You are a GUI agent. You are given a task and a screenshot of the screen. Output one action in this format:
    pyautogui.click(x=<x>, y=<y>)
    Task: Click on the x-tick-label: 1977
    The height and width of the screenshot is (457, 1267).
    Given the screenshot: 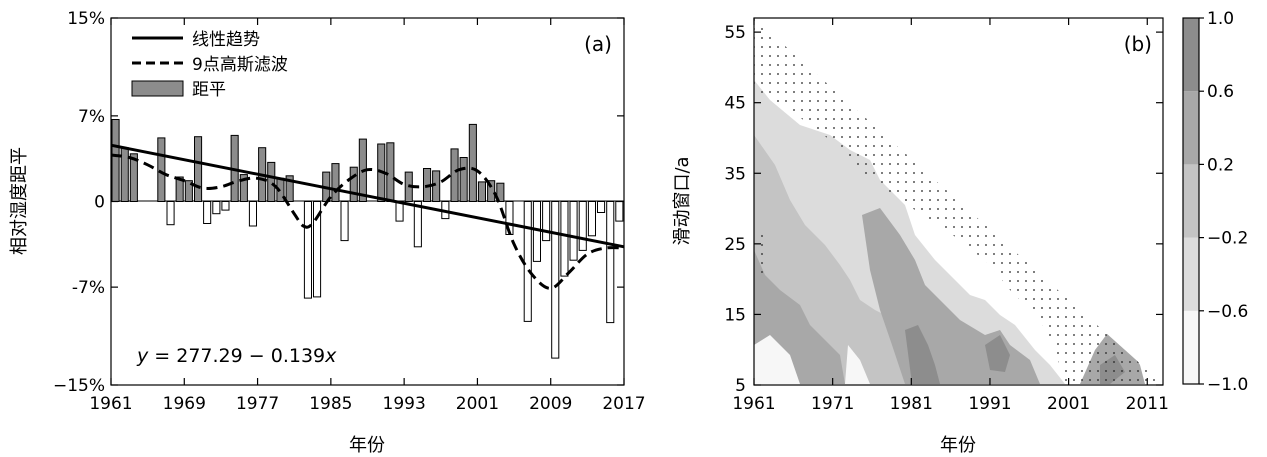 What is the action you would take?
    pyautogui.click(x=257, y=404)
    